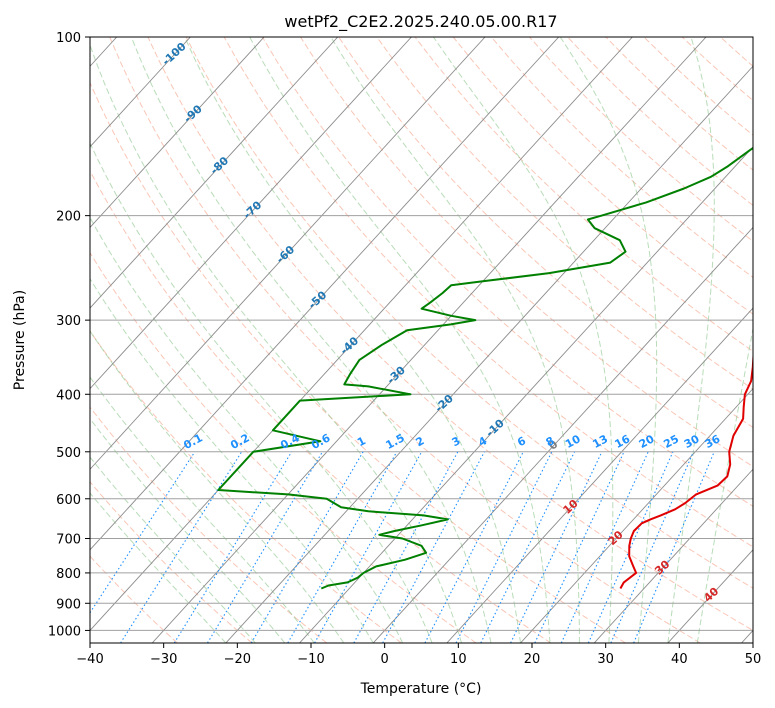 The image size is (775, 708). I want to click on y-tick-label: 900, so click(68, 604).